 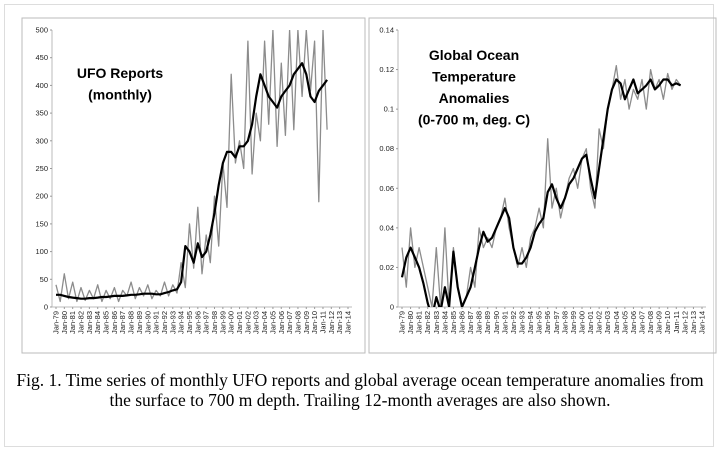 I want to click on x-tick-label: Jan-88, so click(x=131, y=322).